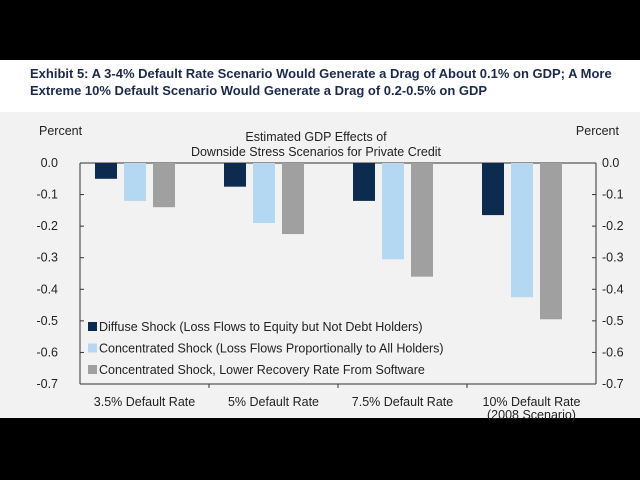 This screenshot has height=480, width=640. I want to click on y-tick-label-right: -0.5, so click(613, 321).